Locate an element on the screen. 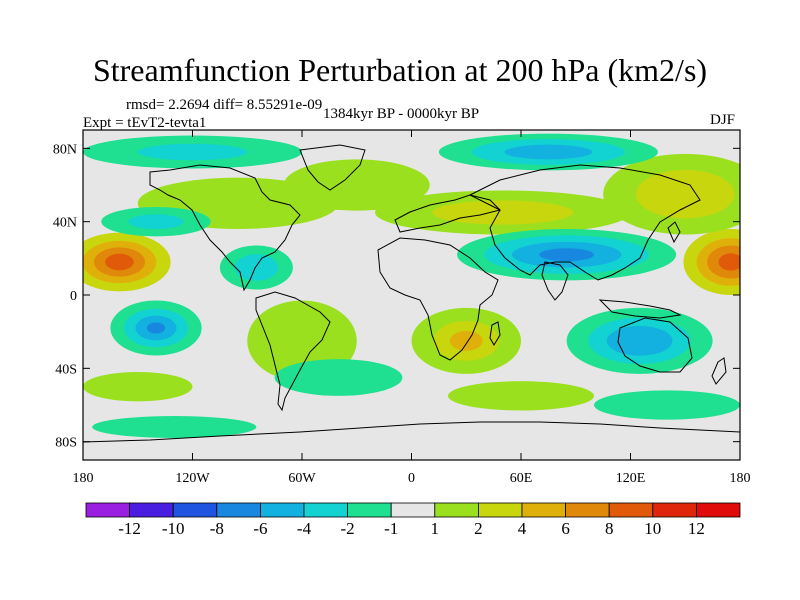  field-pos-n-atlantic is located at coordinates (356, 185).